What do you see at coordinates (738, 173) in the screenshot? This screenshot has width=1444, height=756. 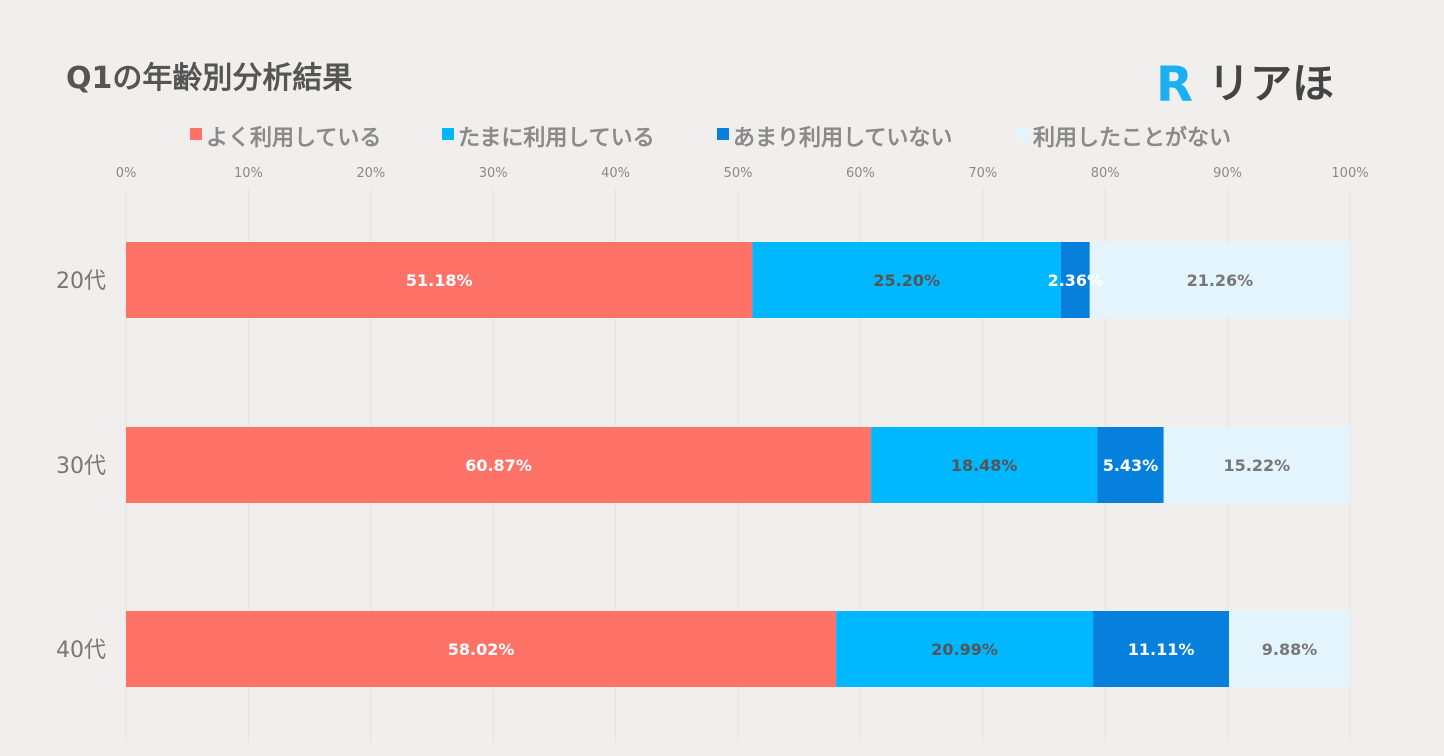 I see `x-tick-label: 50%` at bounding box center [738, 173].